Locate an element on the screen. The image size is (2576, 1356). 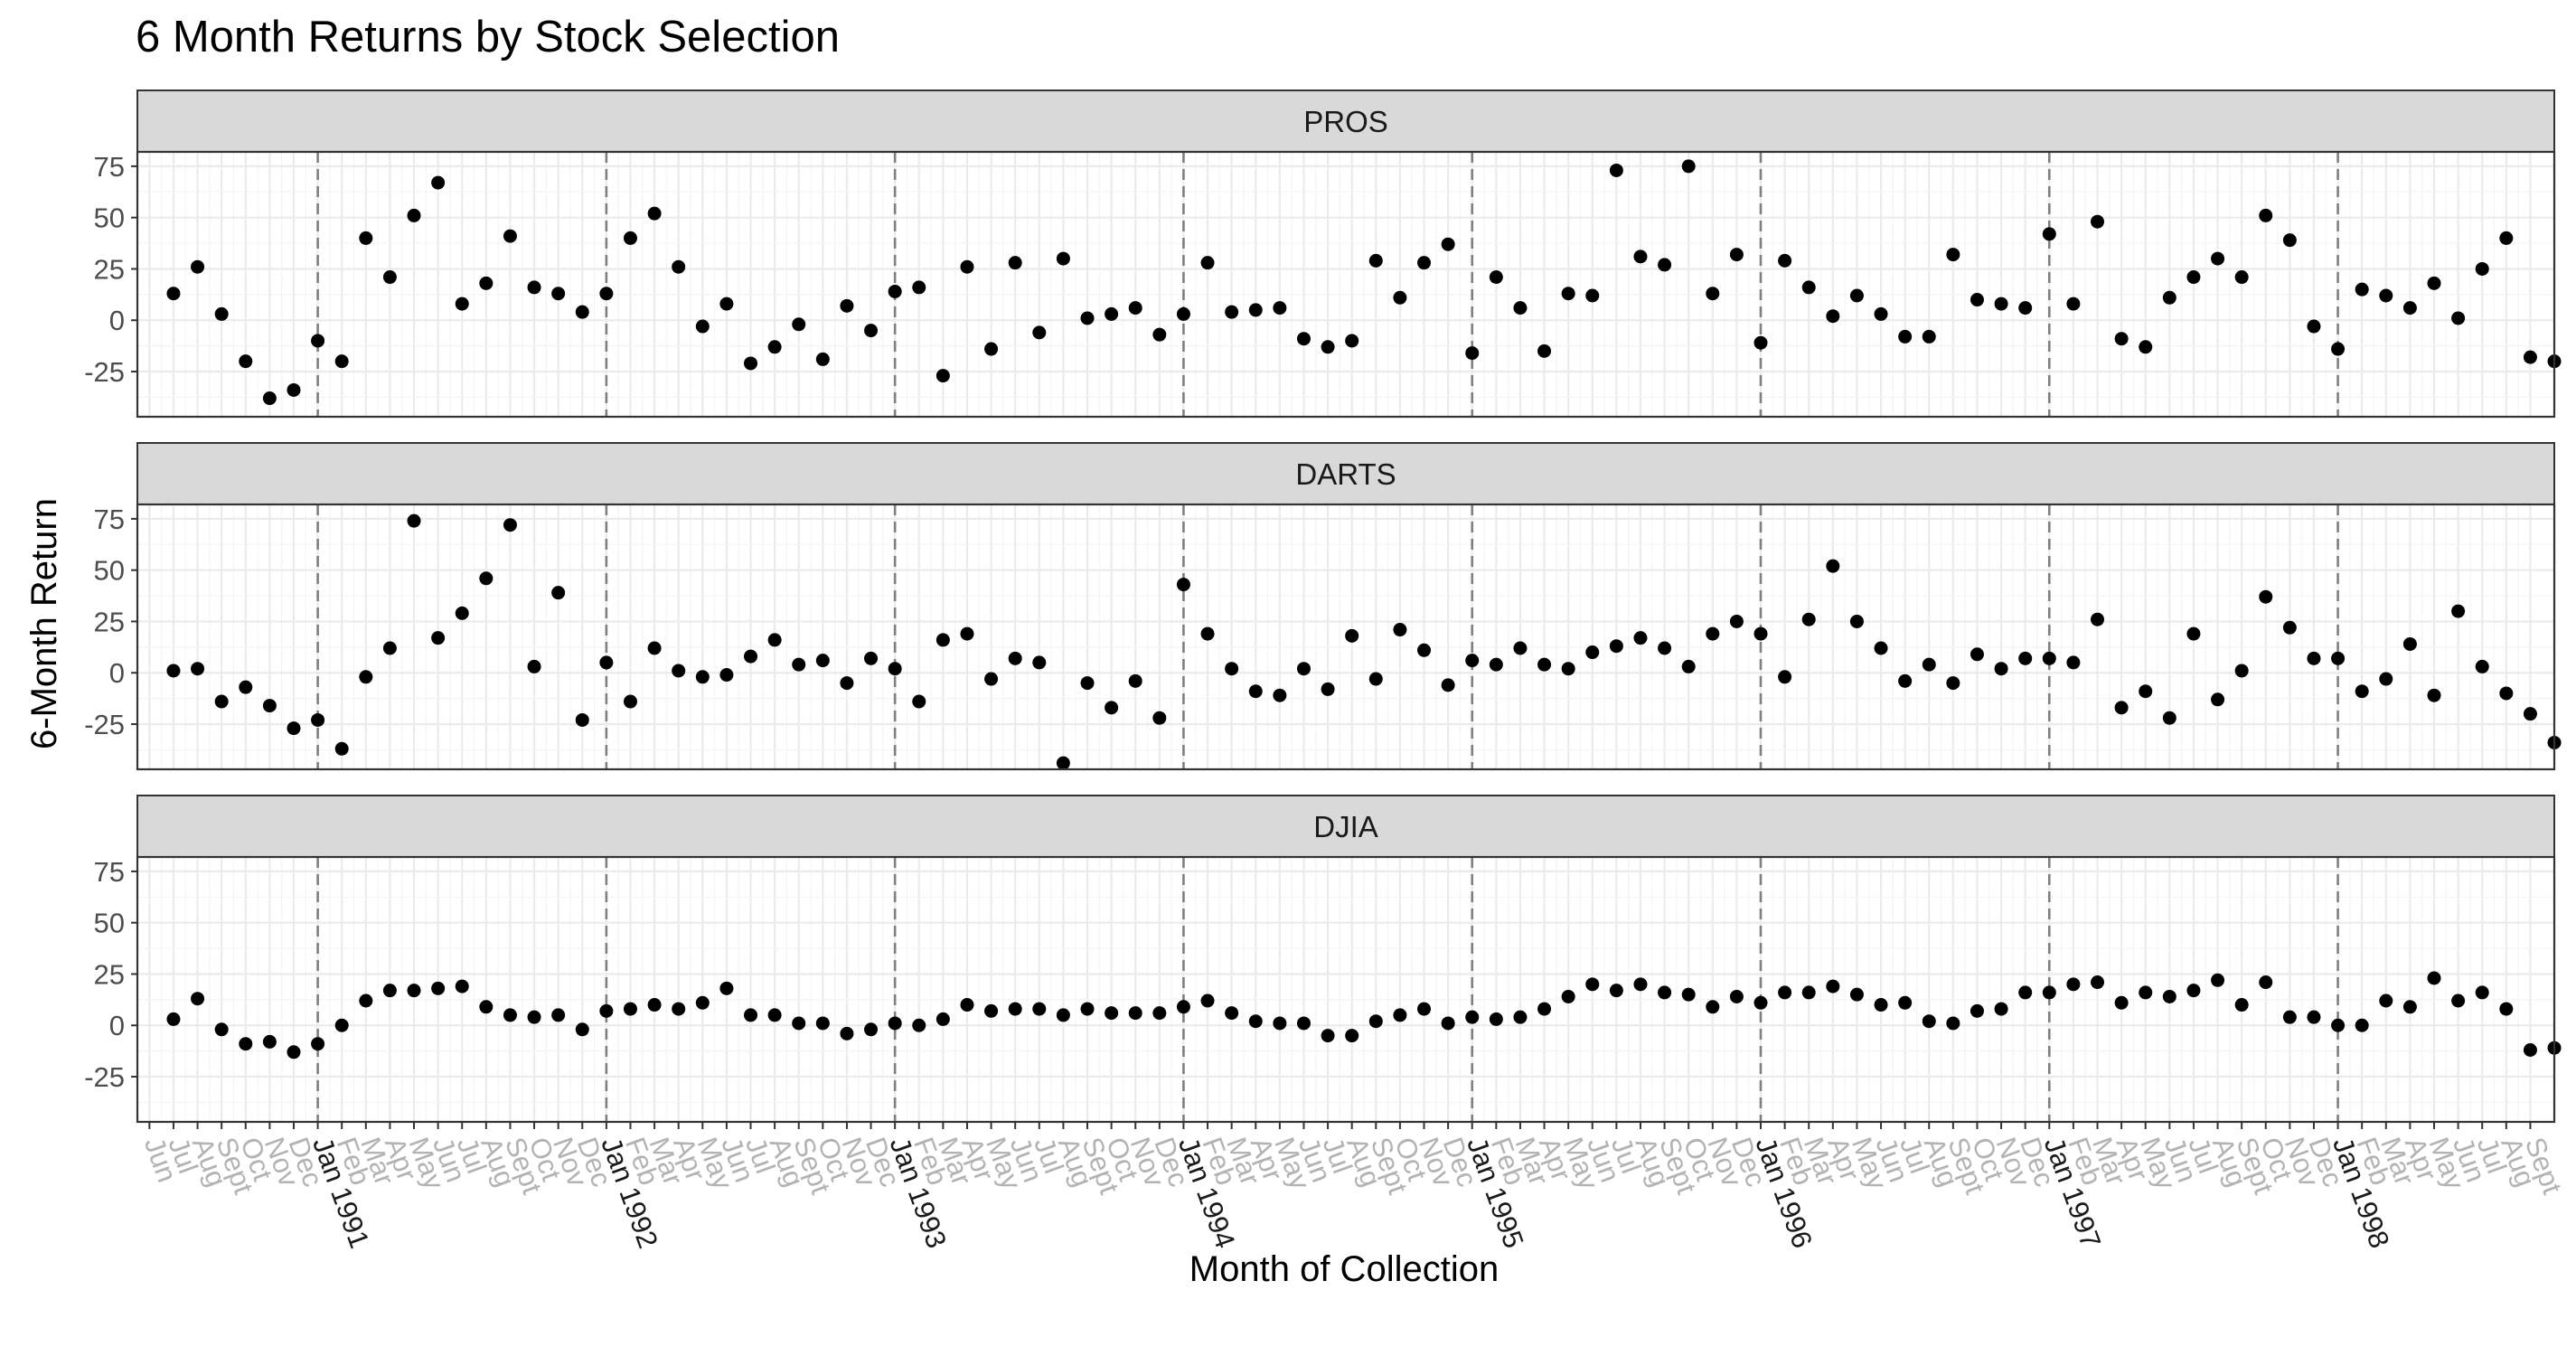
y-tick-label: 75 is located at coordinates (110, 872).